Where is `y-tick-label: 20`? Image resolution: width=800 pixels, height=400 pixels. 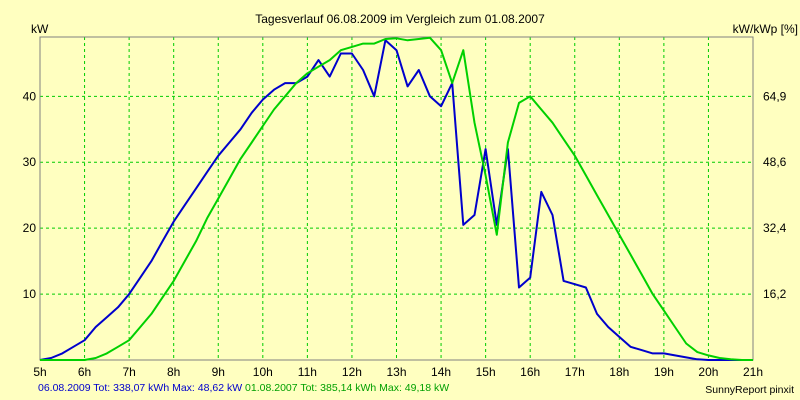
y-tick-label: 20 is located at coordinates (30, 228).